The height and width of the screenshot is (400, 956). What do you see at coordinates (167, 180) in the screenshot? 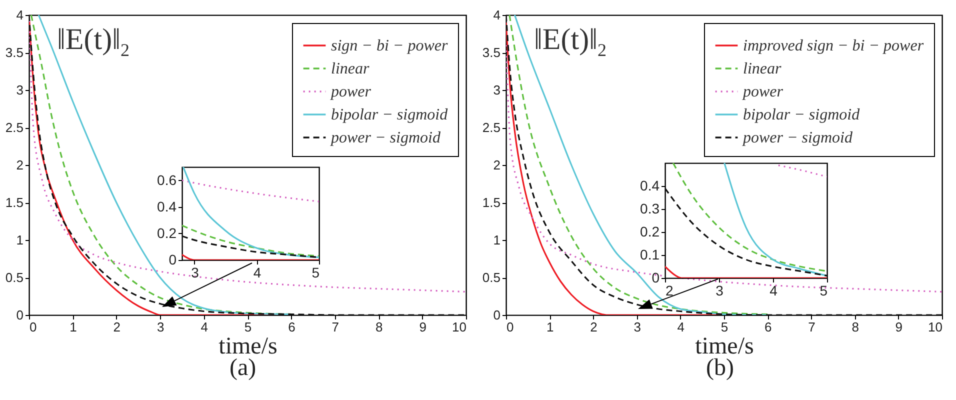
I see `y-tick-label: 0.6` at bounding box center [167, 180].